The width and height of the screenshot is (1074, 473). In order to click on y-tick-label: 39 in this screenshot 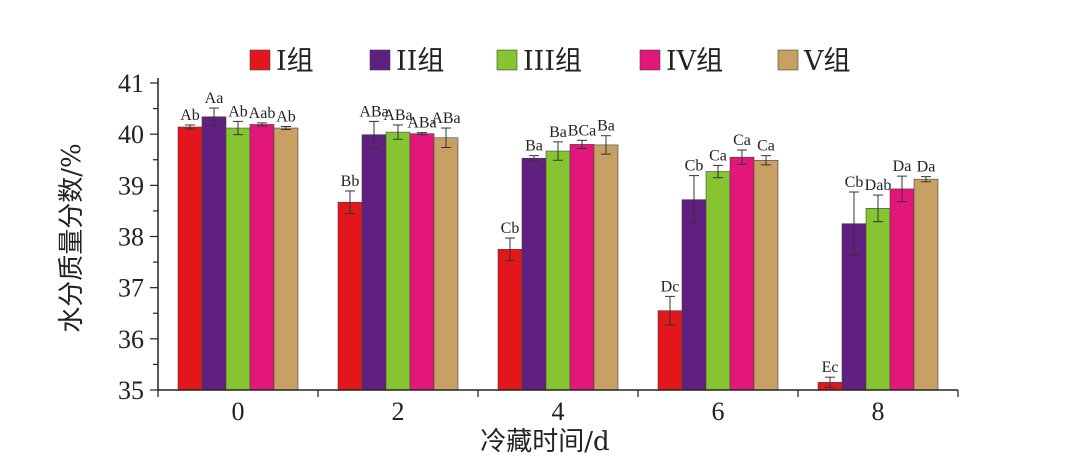, I will do `click(131, 185)`.